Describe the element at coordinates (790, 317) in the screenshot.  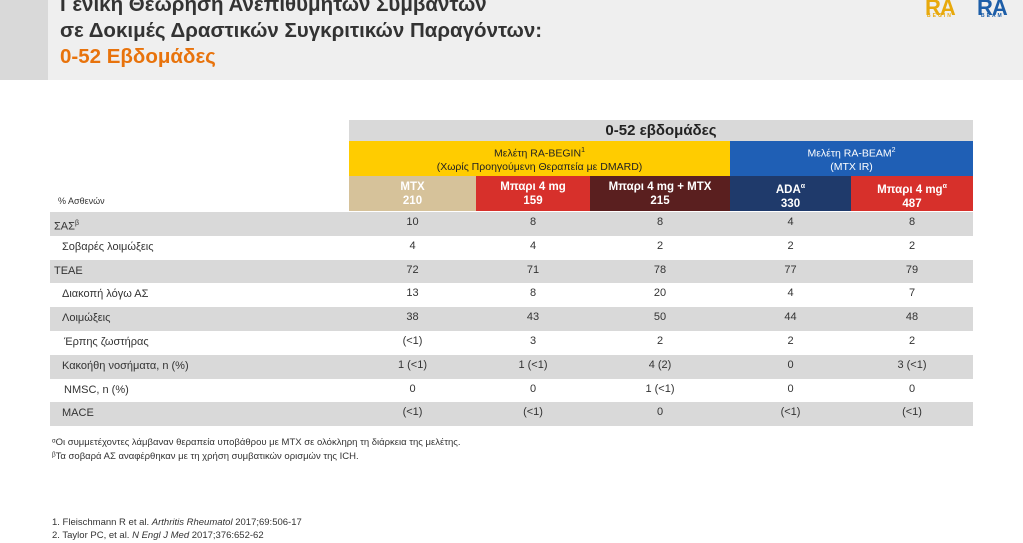
I see `table-cell: 44` at that location.